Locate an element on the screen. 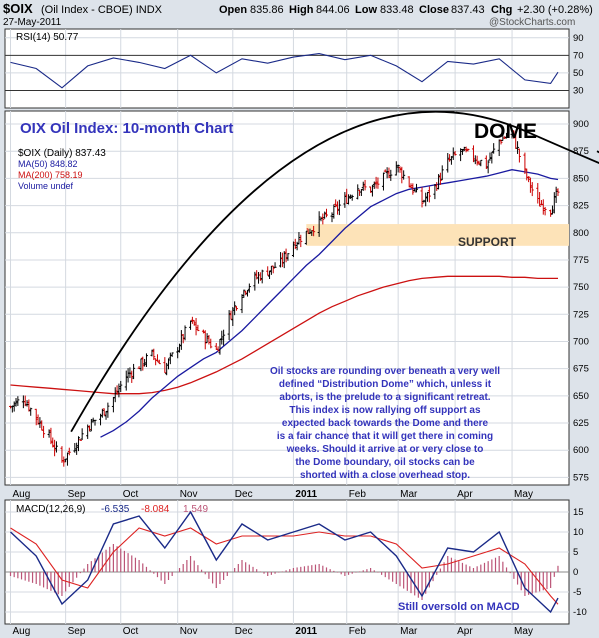  annotation-line: shorted with a close overhead stop. is located at coordinates (385, 475).